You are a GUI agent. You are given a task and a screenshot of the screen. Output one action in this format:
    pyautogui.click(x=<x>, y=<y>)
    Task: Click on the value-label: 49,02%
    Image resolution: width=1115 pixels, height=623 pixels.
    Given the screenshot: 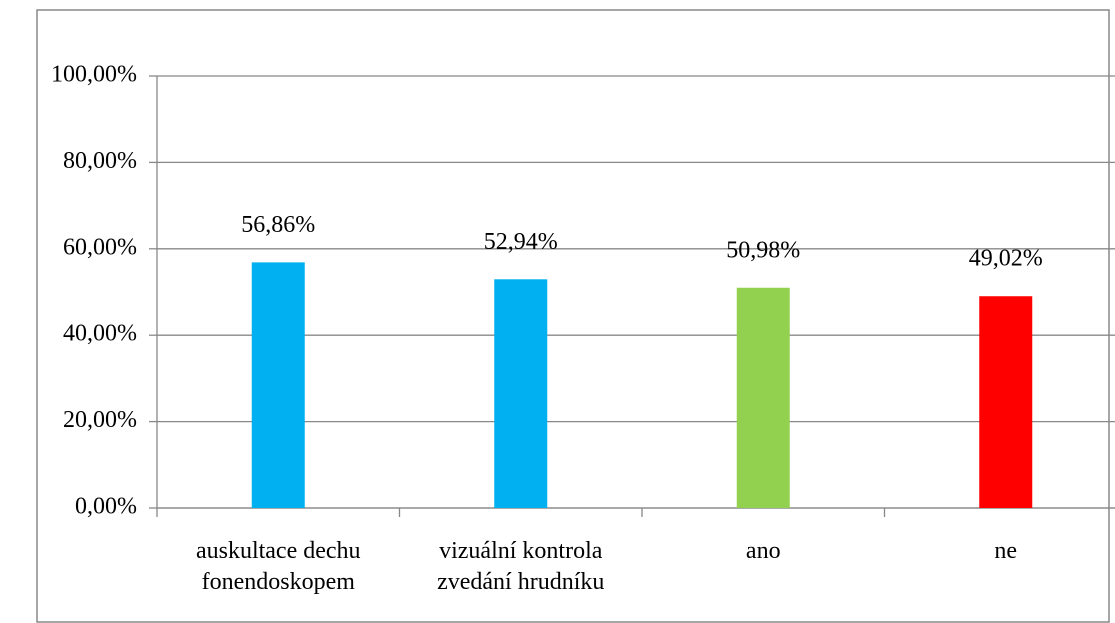 What is the action you would take?
    pyautogui.click(x=1006, y=259)
    